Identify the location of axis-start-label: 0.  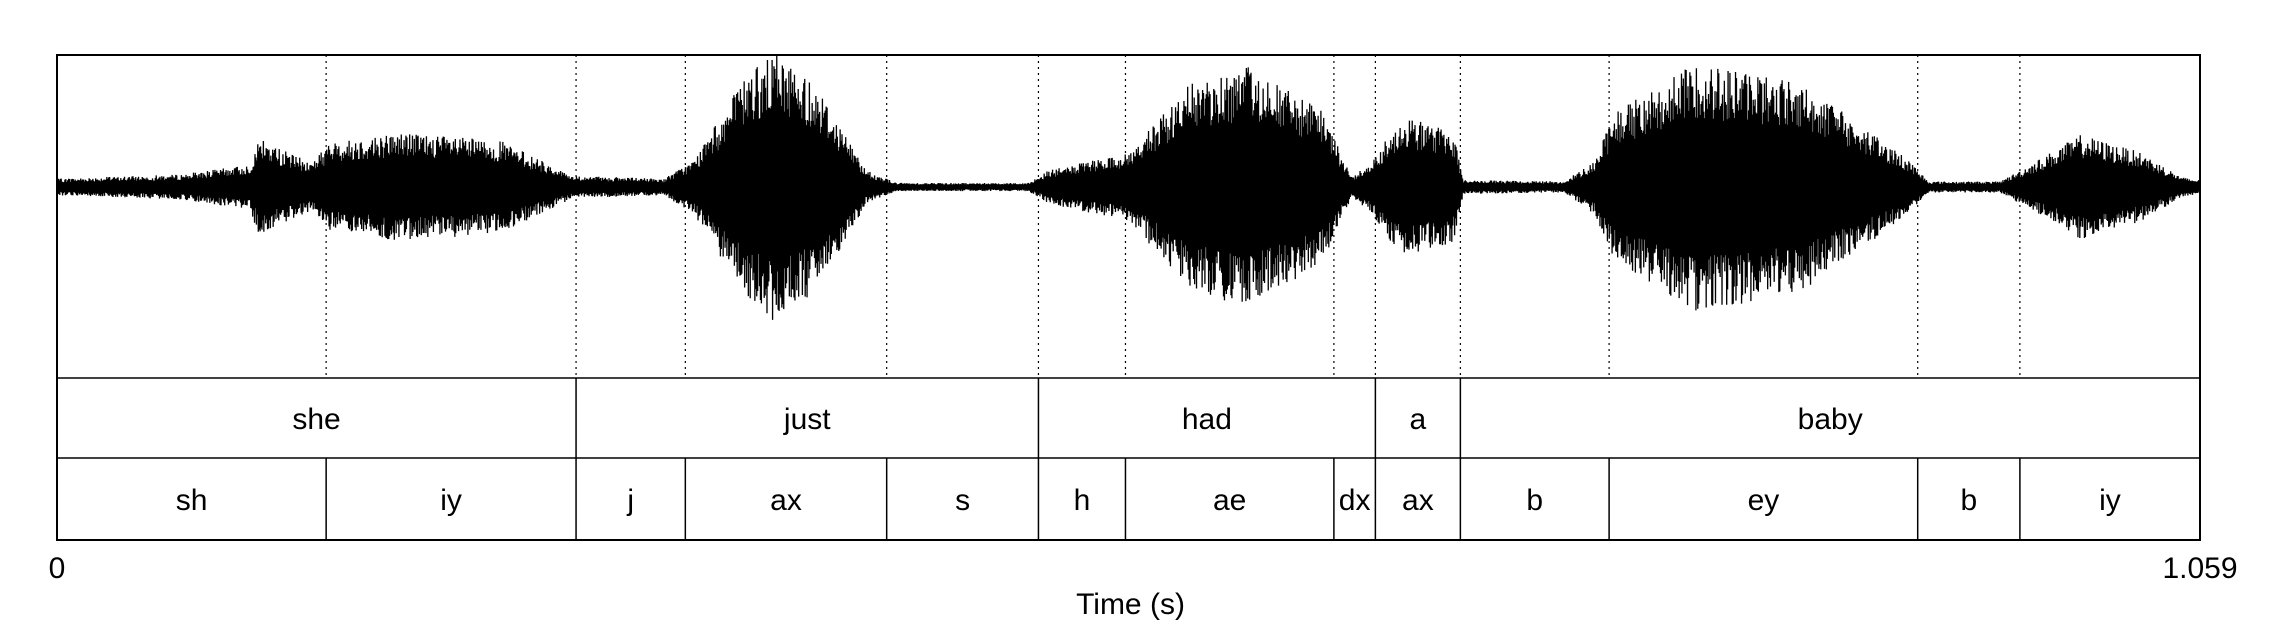
(57, 568).